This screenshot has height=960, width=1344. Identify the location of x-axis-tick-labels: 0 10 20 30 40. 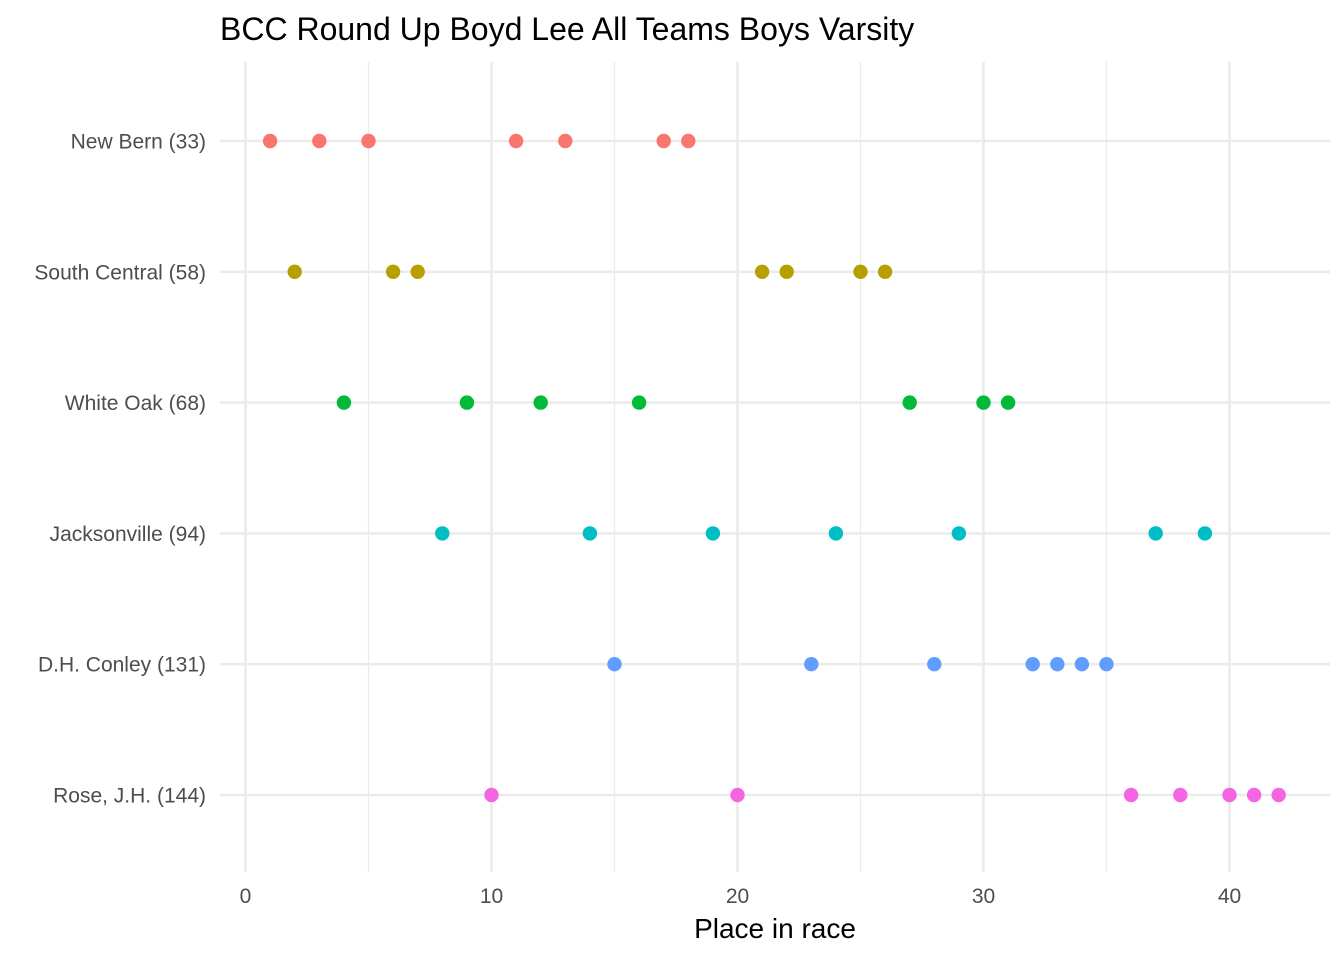
(741, 896).